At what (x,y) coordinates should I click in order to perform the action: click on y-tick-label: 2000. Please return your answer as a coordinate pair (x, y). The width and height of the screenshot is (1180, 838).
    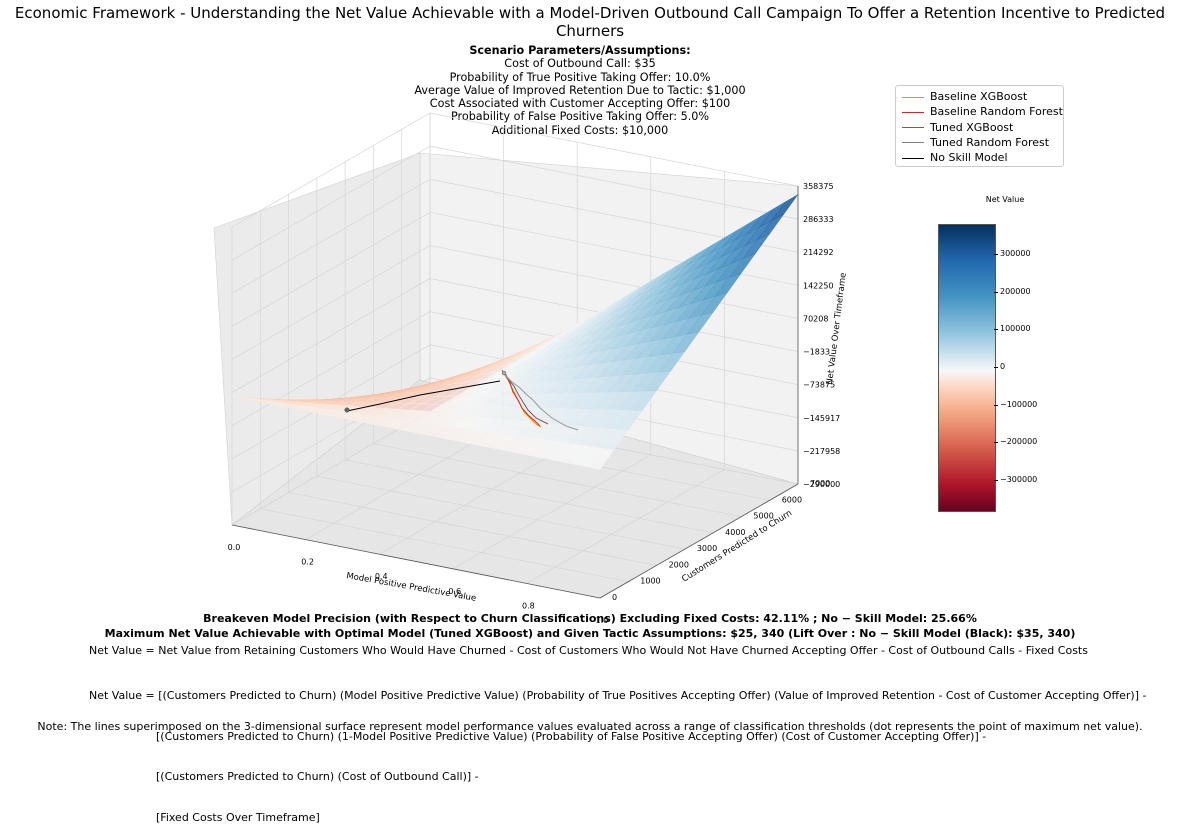
    Looking at the image, I should click on (679, 564).